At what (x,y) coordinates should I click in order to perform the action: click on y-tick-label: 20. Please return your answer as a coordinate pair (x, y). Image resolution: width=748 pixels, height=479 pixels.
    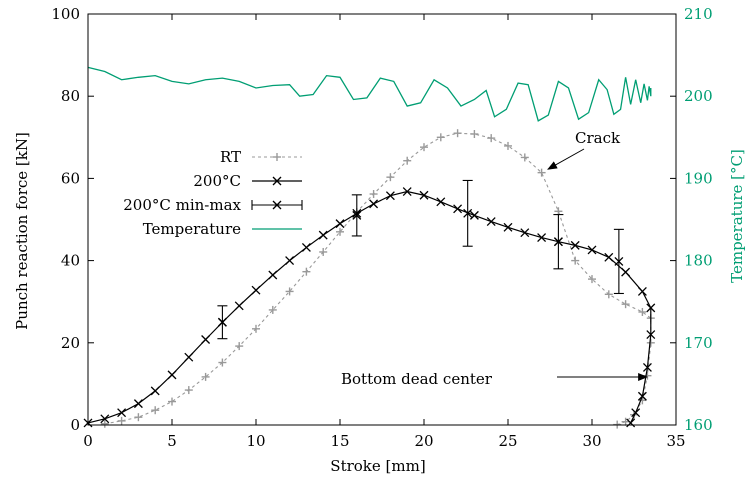
    Looking at the image, I should click on (70, 343).